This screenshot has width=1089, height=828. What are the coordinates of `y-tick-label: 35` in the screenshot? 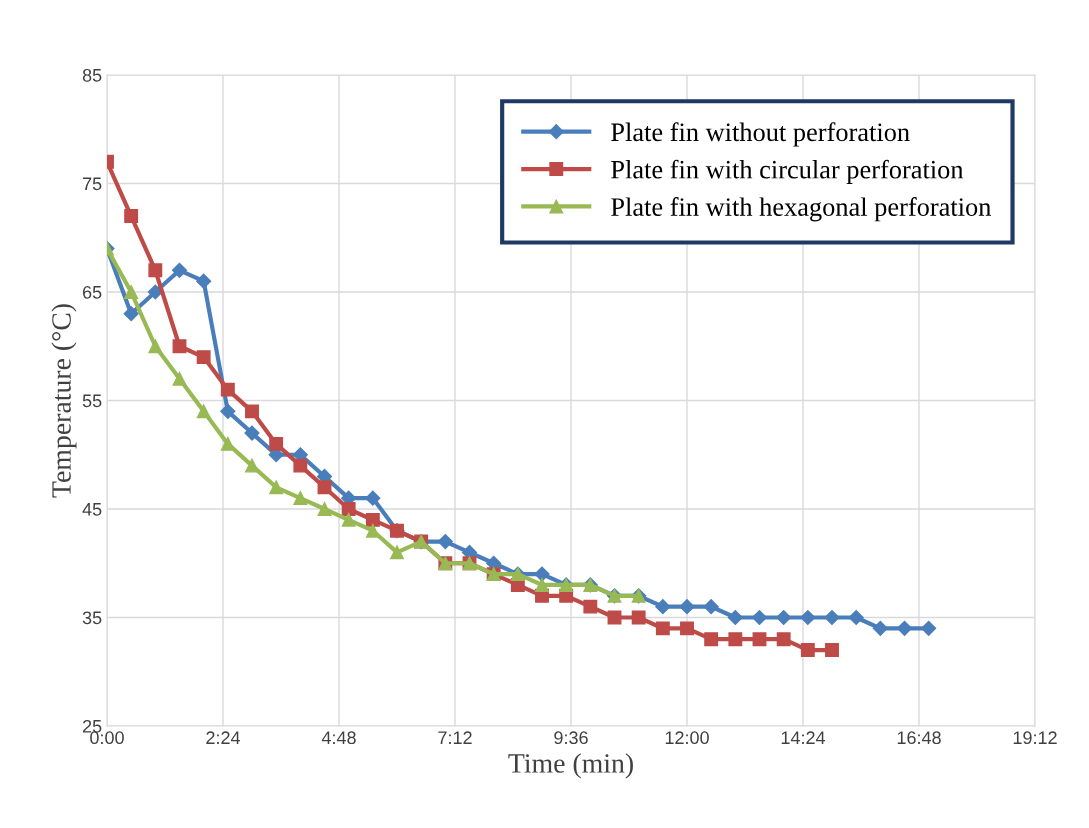 It's located at (92, 618).